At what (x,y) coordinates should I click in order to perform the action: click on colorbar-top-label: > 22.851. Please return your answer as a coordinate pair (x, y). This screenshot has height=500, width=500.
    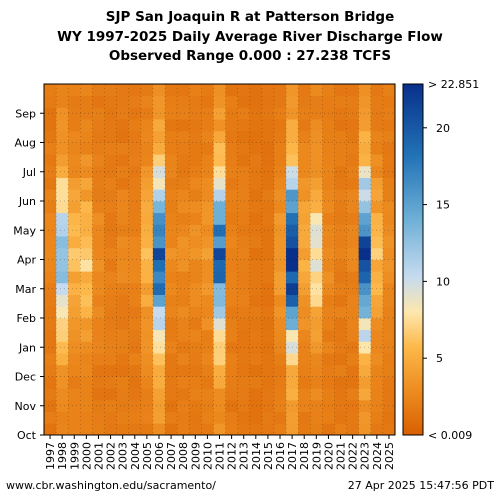
    Looking at the image, I should click on (453, 84).